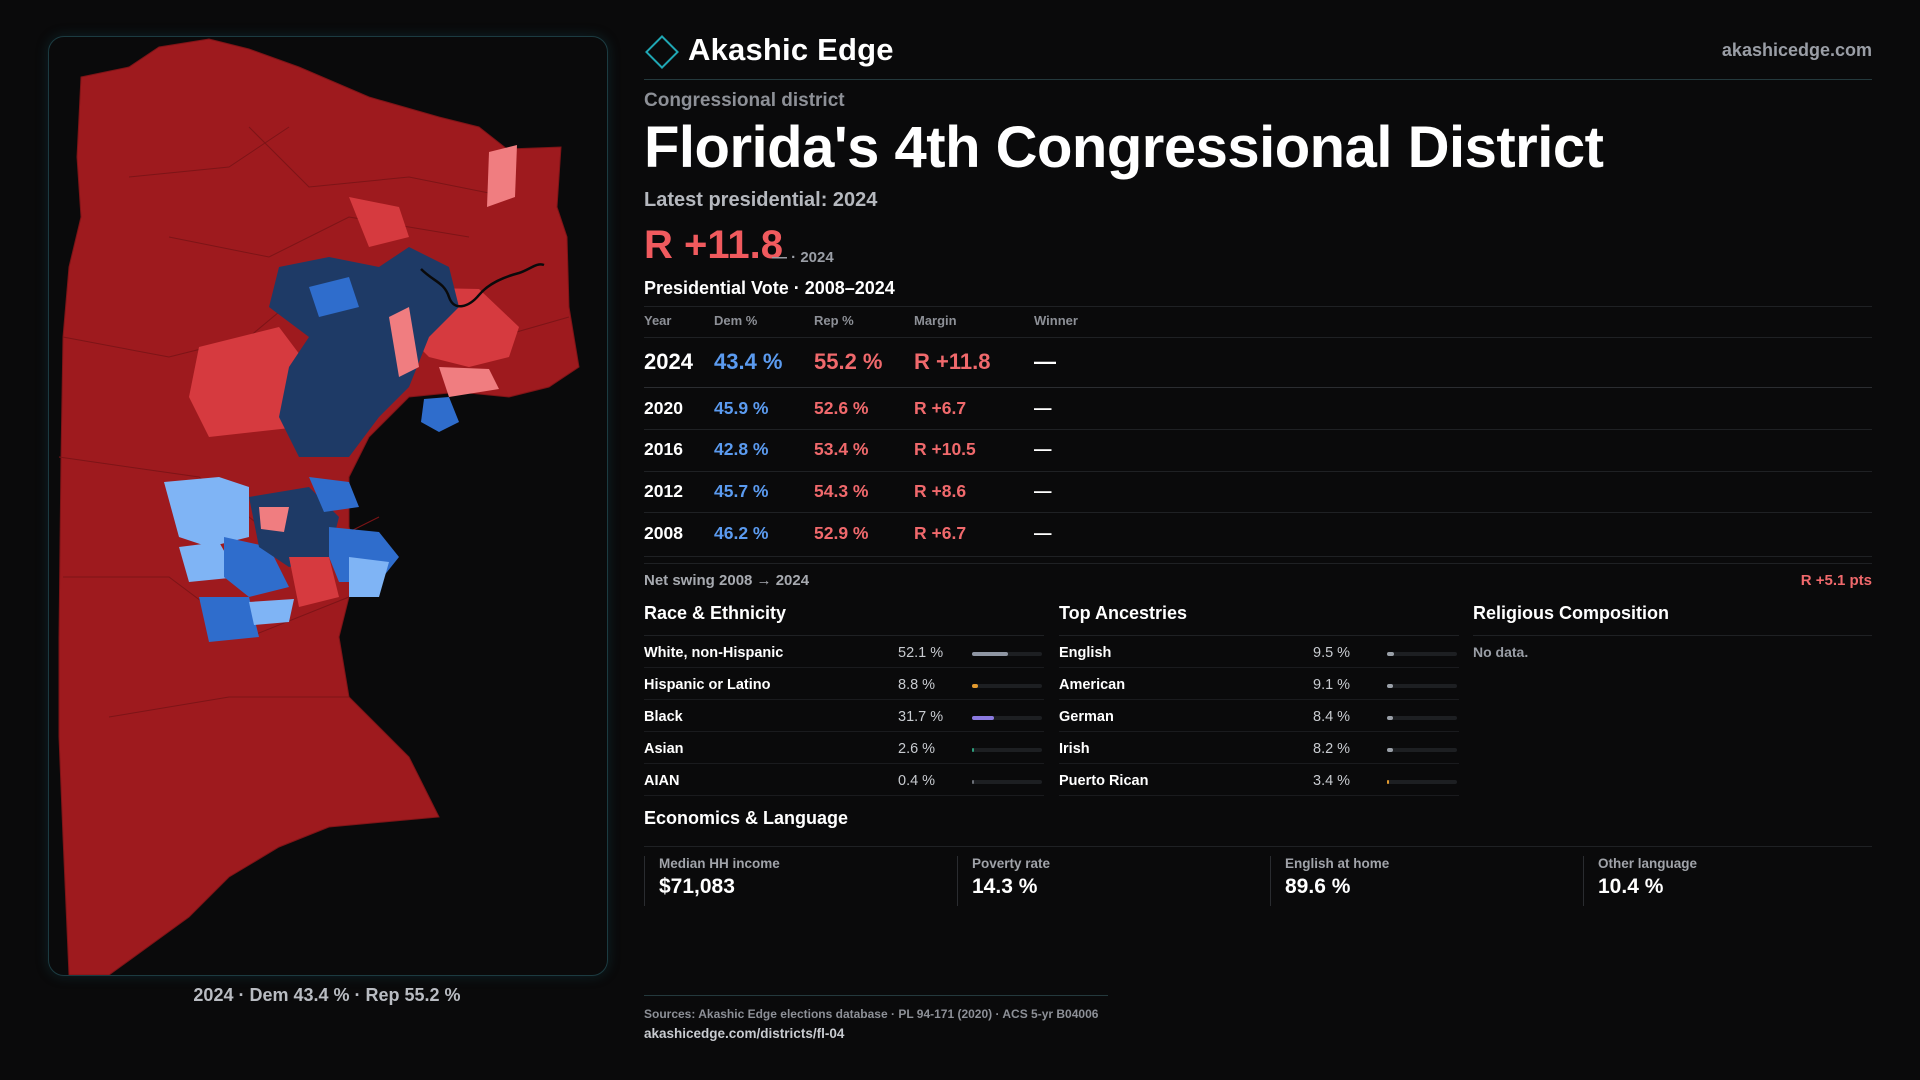  Describe the element at coordinates (796, 881) in the screenshot. I see `stat-card-income: Median HH income $71,083` at that location.